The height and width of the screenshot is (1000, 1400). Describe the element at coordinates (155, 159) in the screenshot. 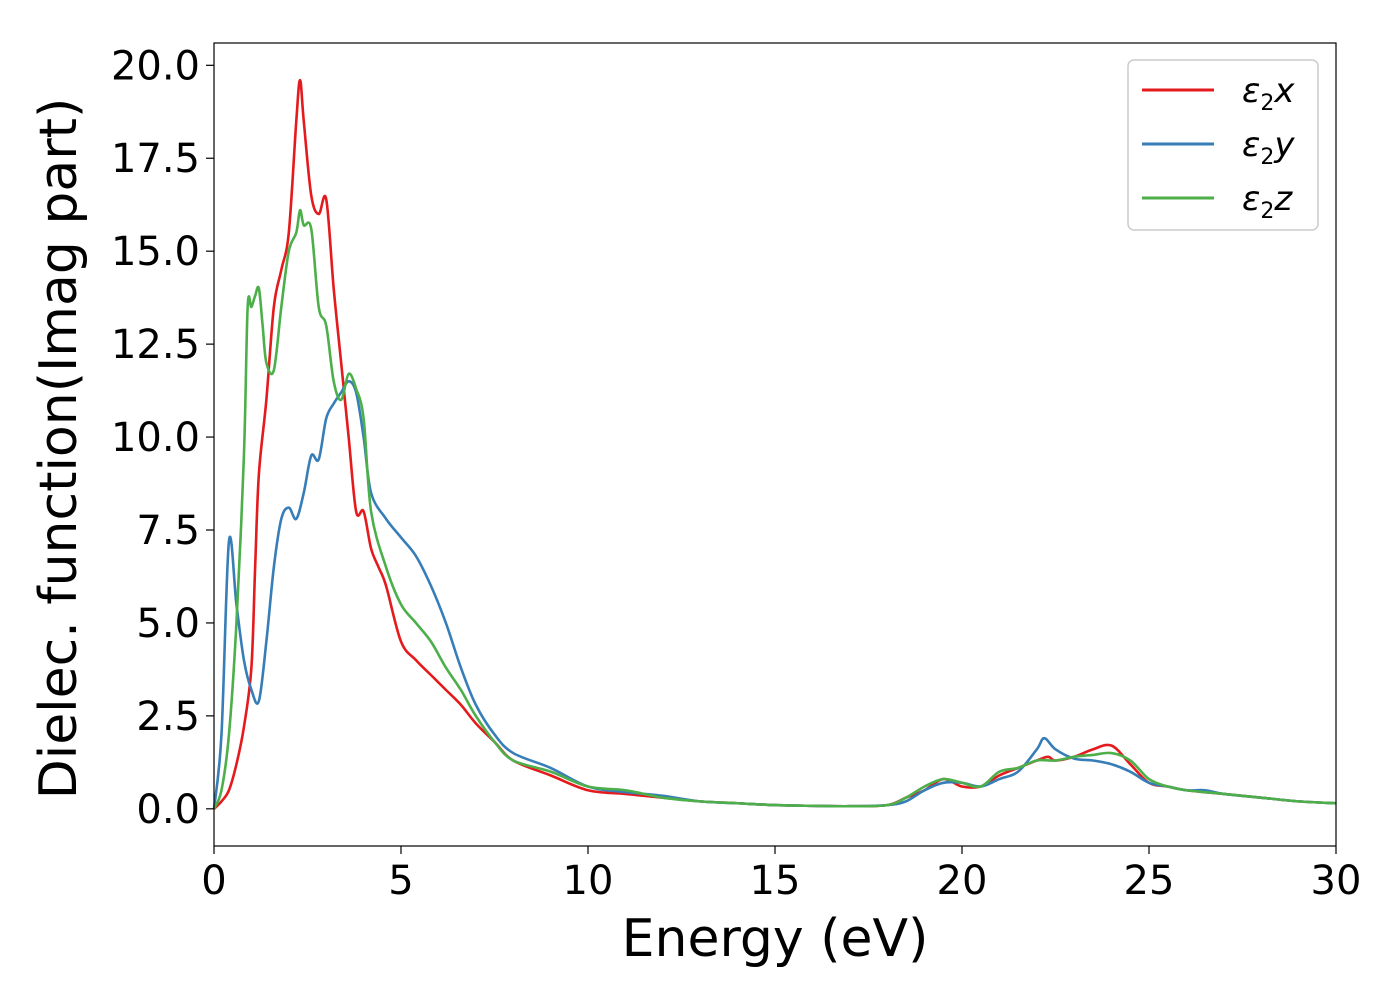

I see `y-tick-label: 17.5` at that location.